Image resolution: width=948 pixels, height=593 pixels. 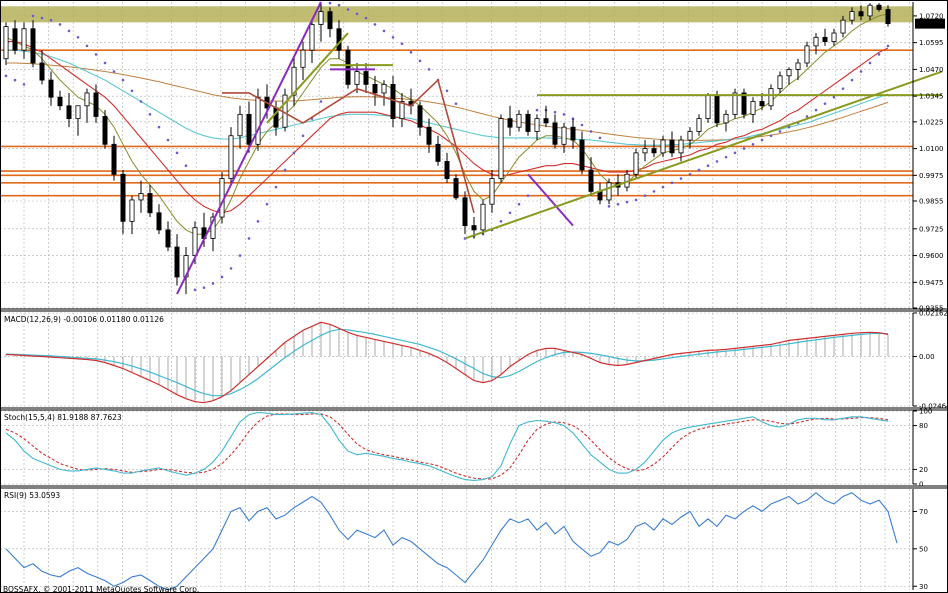 What do you see at coordinates (920, 540) in the screenshot?
I see `rsi-axis: 70 50 30` at bounding box center [920, 540].